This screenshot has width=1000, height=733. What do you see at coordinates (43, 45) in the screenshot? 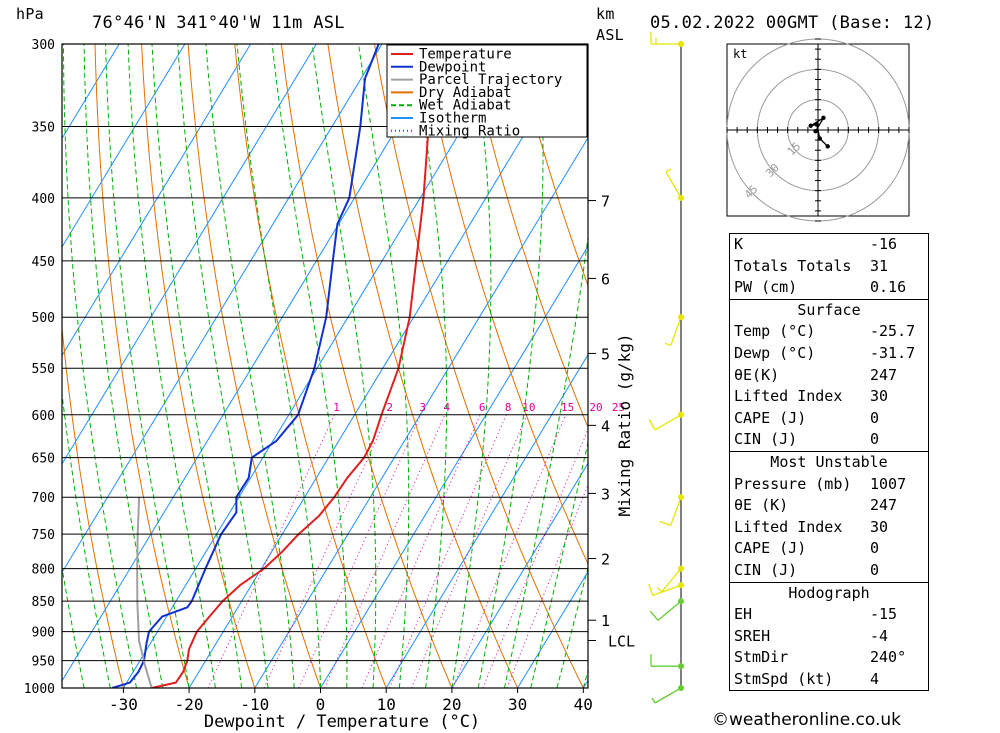
I see `pressure-tick-label: 300` at bounding box center [43, 45].